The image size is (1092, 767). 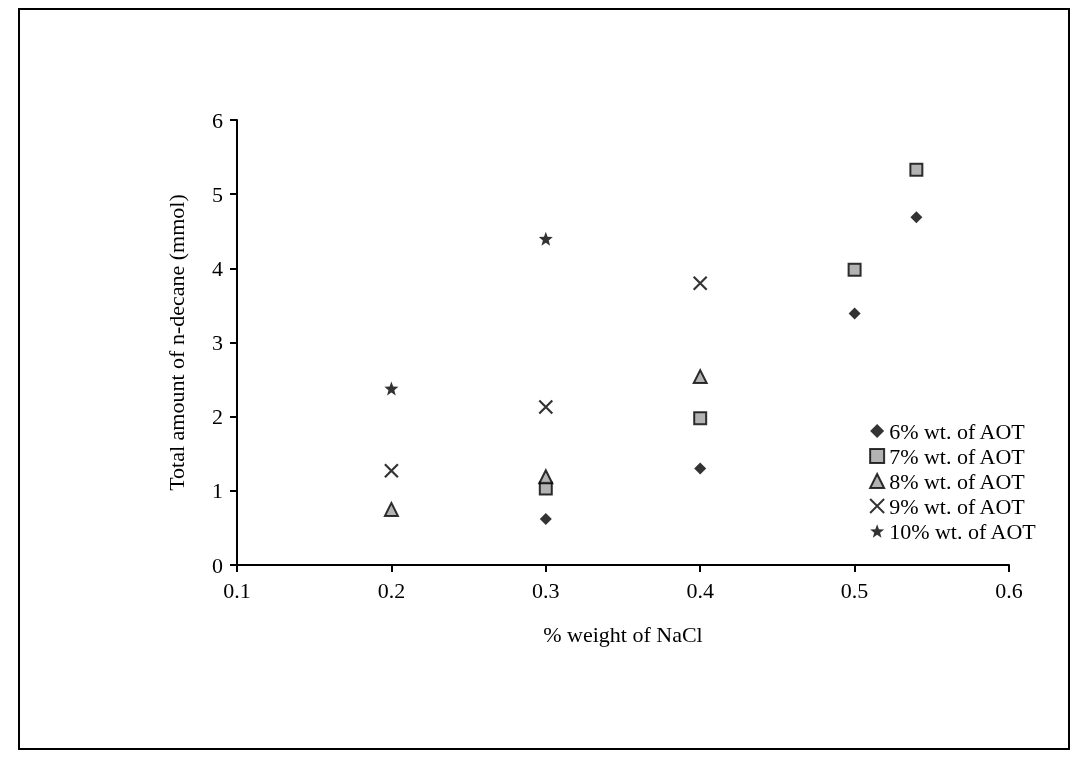 What do you see at coordinates (623, 634) in the screenshot?
I see `x-axis-title: % weight of NaCl` at bounding box center [623, 634].